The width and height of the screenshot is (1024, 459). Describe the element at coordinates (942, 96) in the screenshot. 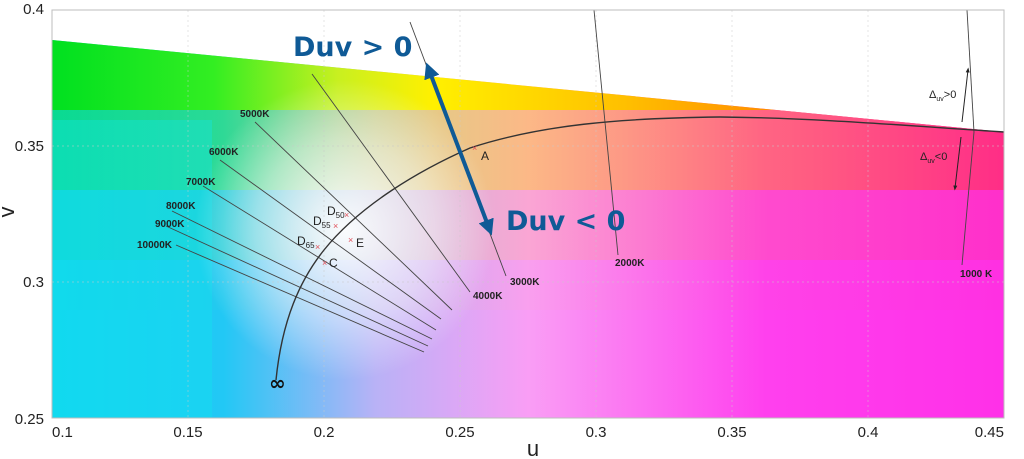

I see `delta-positive-label: Δuv>0` at that location.